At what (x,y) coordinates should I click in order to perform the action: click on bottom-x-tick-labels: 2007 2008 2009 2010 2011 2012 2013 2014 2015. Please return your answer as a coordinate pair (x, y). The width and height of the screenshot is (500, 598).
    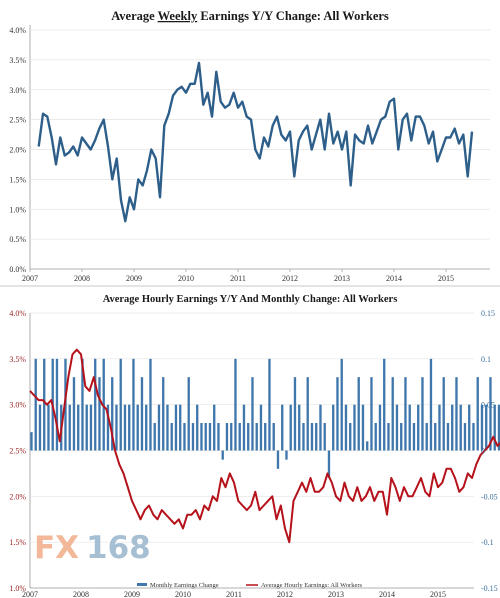
    Looking at the image, I should click on (234, 594).